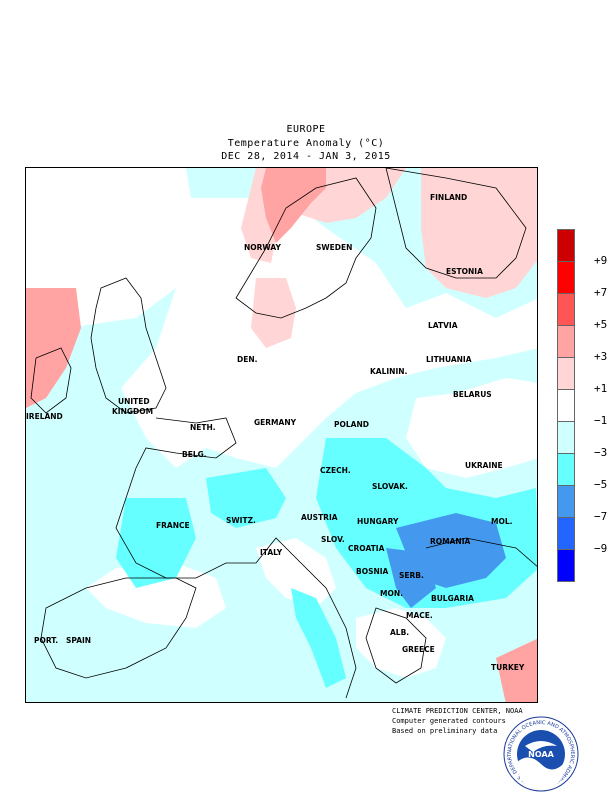 Image resolution: width=612 pixels, height=792 pixels. I want to click on label-norway: NORWAY, so click(262, 247).